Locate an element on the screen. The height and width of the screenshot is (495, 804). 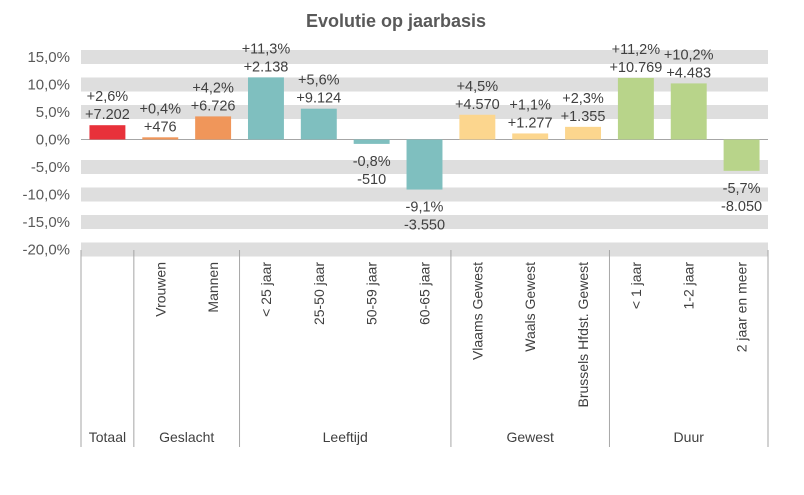
group-label: Gewest is located at coordinates (530, 437).